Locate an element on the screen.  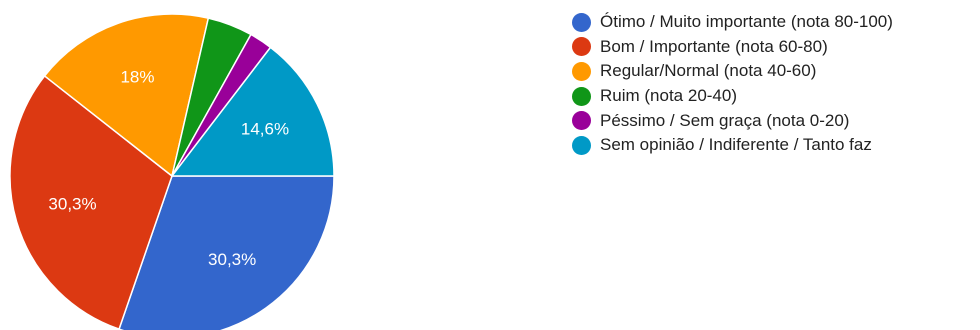
slice-value-label: 18% is located at coordinates (137, 77).